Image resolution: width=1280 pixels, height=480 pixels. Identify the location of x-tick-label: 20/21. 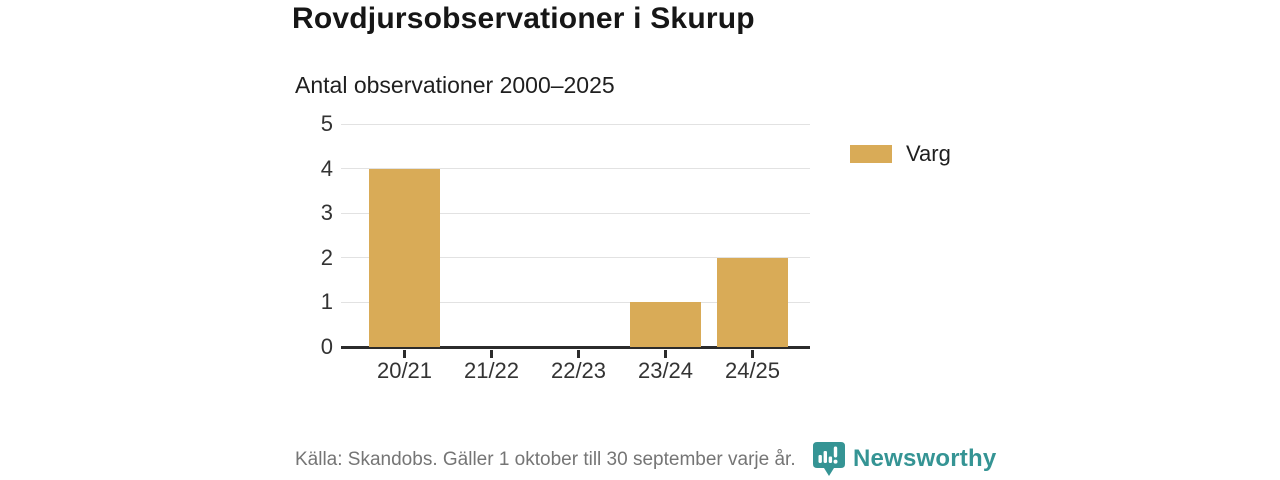
(404, 370).